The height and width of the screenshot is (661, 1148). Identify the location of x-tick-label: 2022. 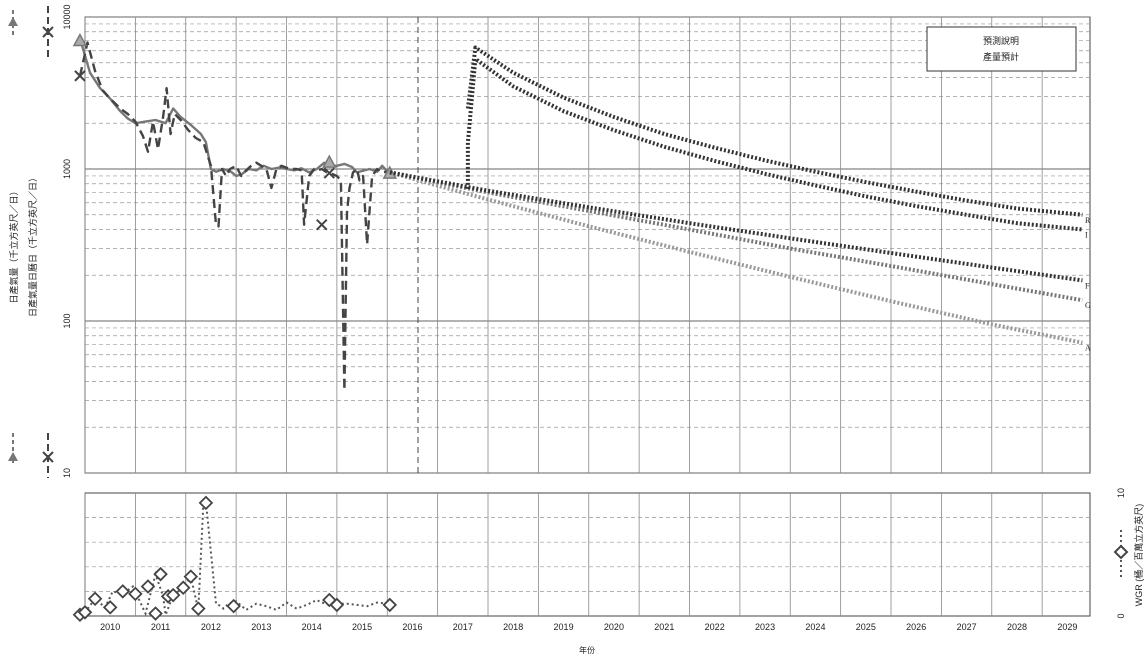
(715, 627).